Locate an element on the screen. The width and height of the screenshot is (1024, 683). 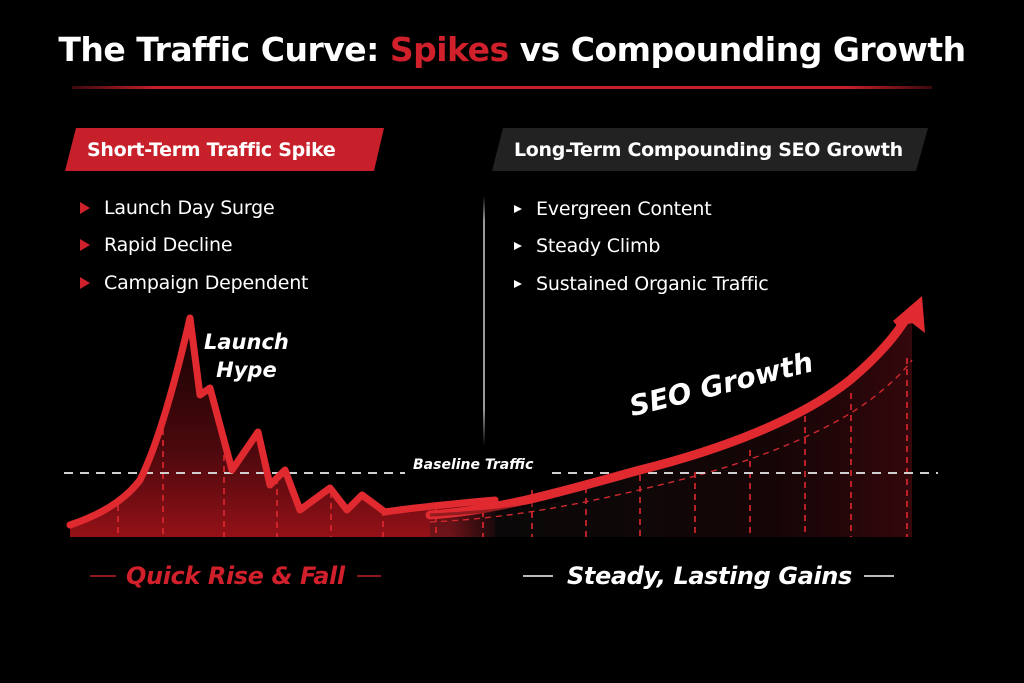
title-highlight: Spikes is located at coordinates (449, 49).